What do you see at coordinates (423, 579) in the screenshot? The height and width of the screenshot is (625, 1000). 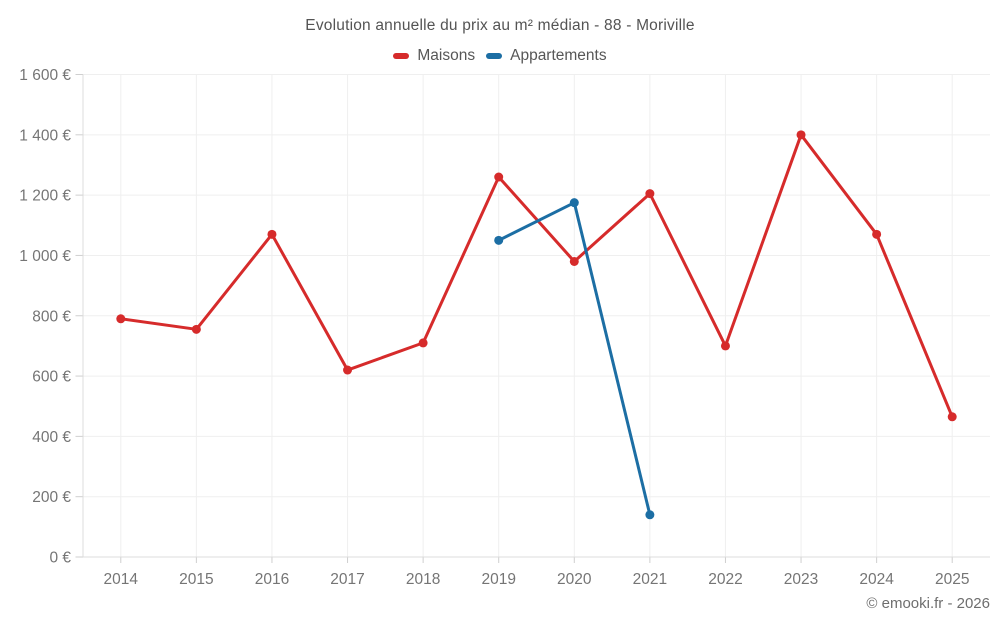 I see `x-axis-label: 2018` at bounding box center [423, 579].